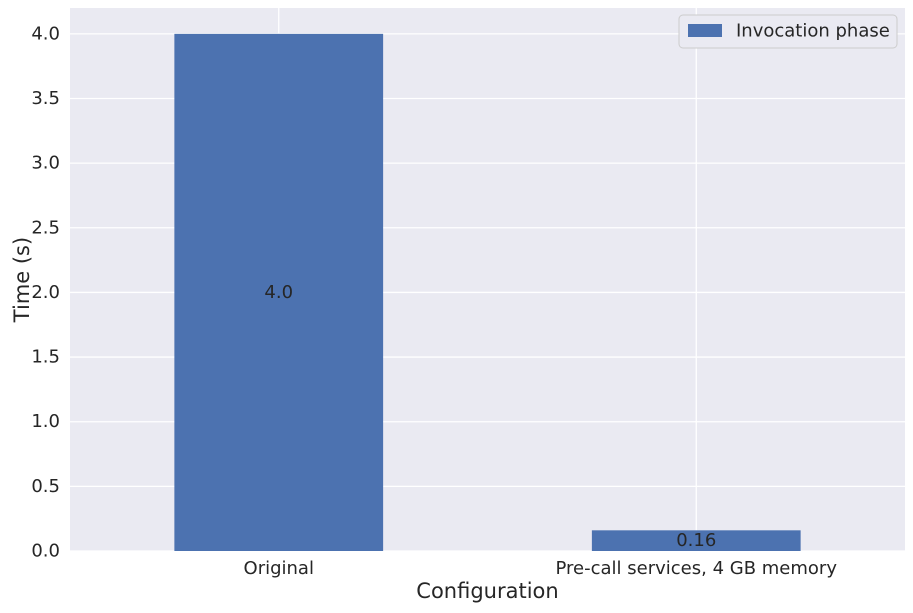 The height and width of the screenshot is (613, 913). Describe the element at coordinates (45, 98) in the screenshot. I see `y-tick-label: 3.5` at that location.